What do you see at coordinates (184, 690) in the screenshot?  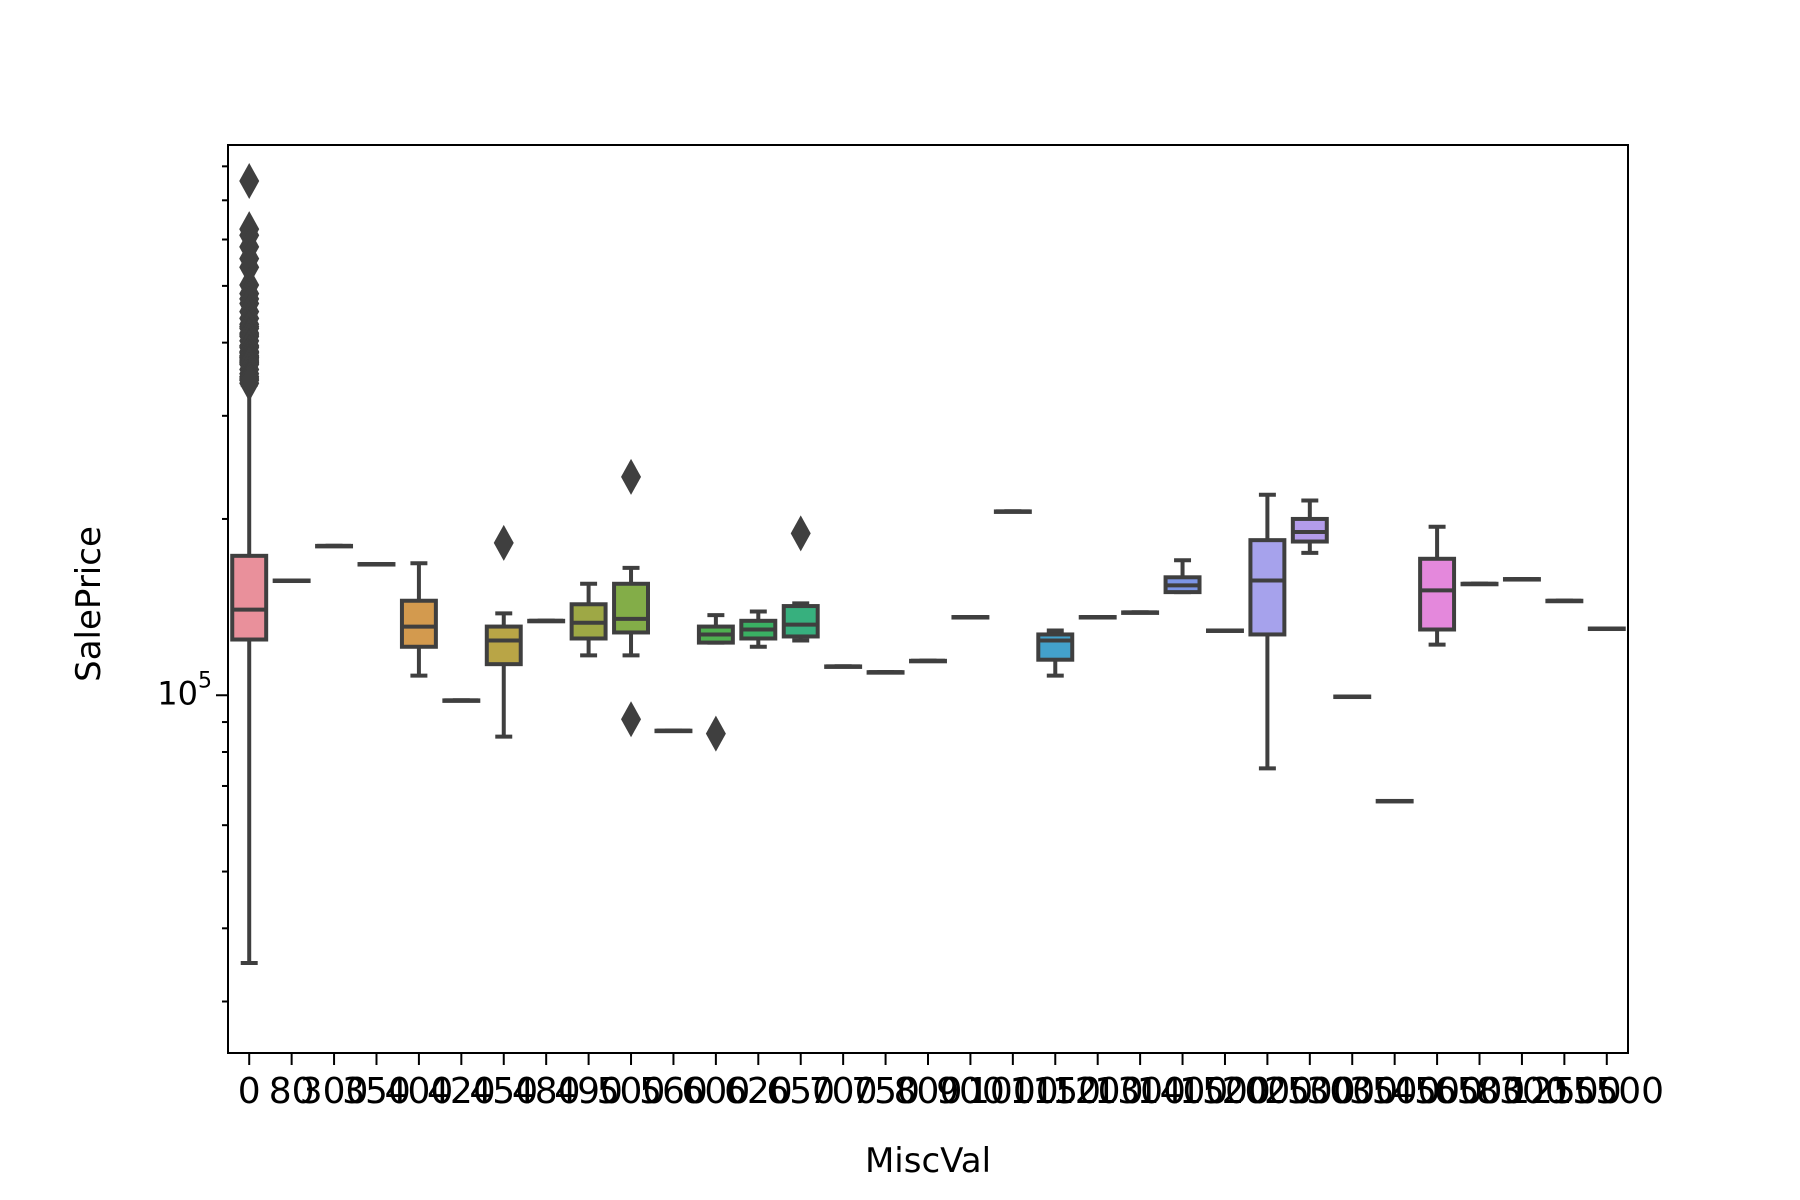 I see `y-tick-label-major: 105` at bounding box center [184, 690].